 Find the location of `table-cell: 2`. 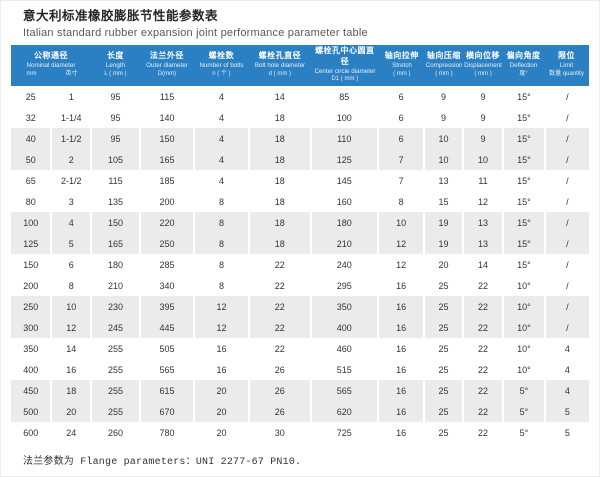

table-cell: 2 is located at coordinates (71, 159).